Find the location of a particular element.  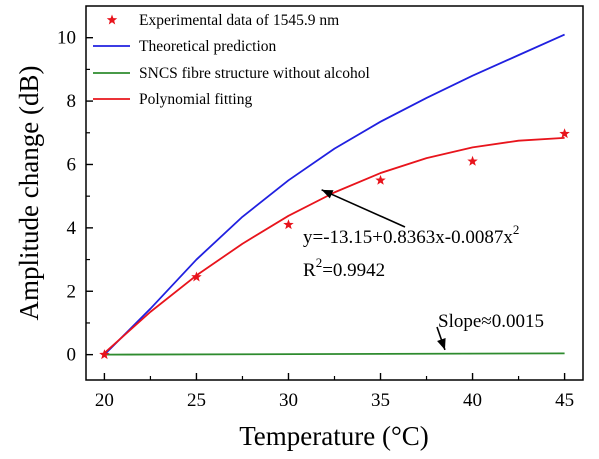

slope-text: Slope≈0.0015 is located at coordinates (491, 321).